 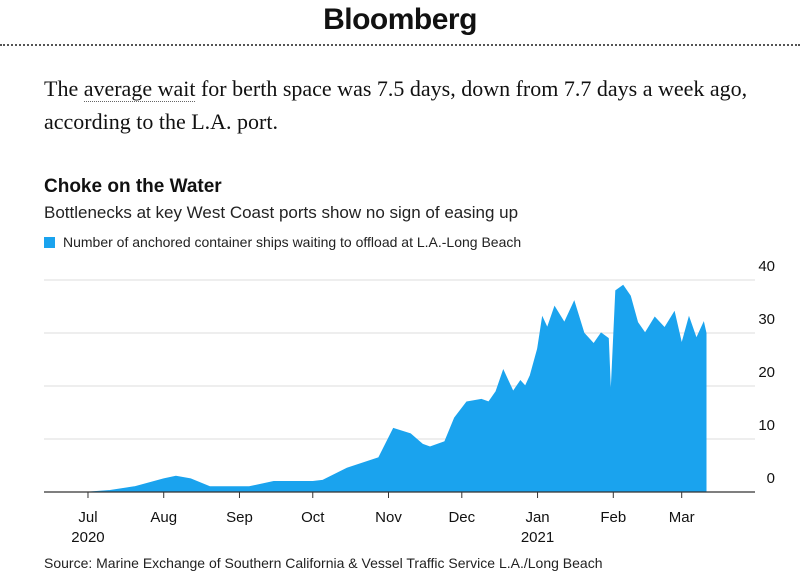 I want to click on y-tick-0: 0, so click(x=771, y=478).